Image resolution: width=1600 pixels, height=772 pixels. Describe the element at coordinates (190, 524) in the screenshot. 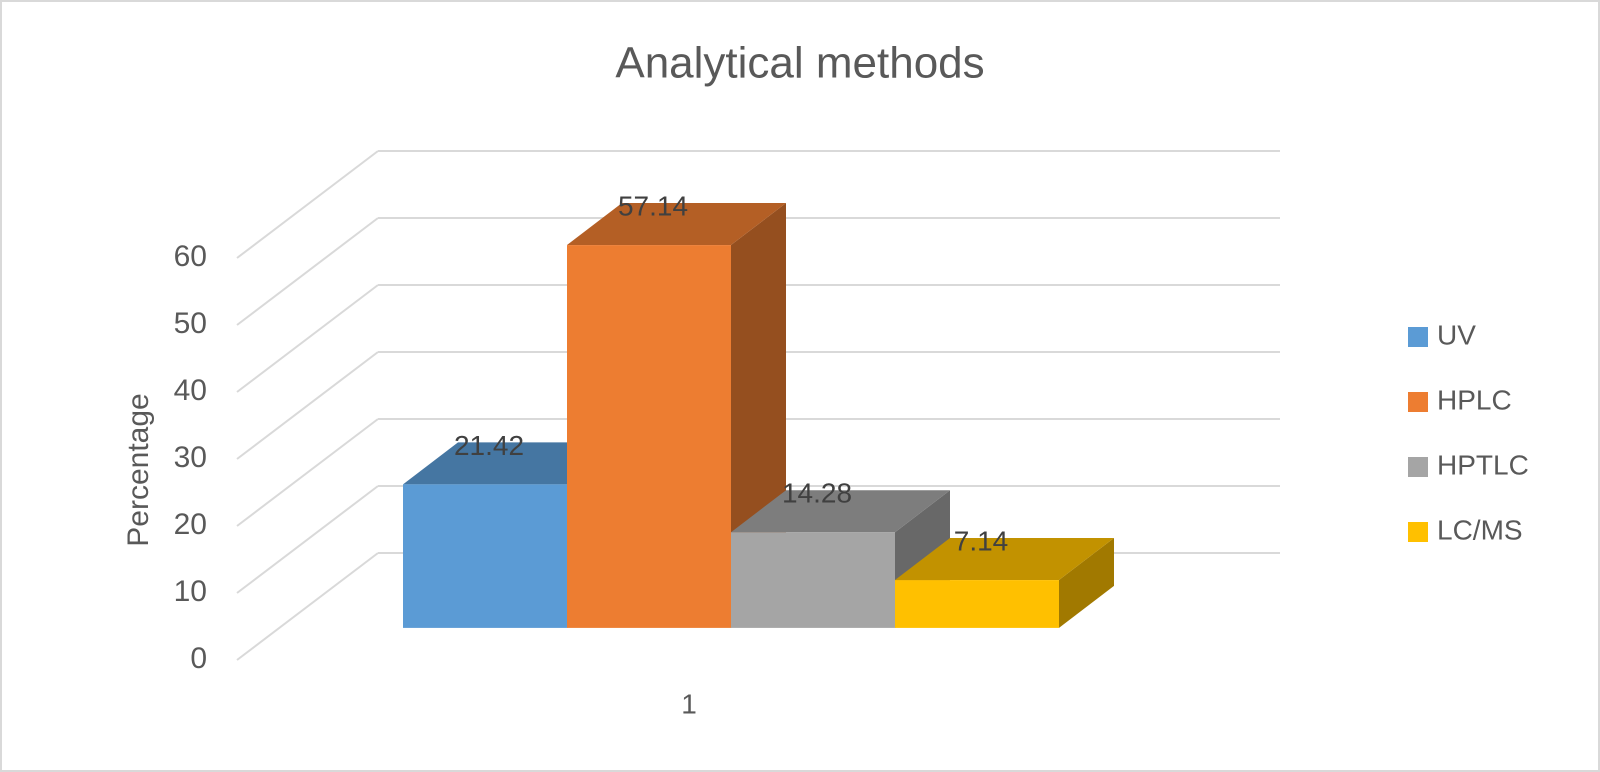

I see `y-tick-label: 20` at that location.